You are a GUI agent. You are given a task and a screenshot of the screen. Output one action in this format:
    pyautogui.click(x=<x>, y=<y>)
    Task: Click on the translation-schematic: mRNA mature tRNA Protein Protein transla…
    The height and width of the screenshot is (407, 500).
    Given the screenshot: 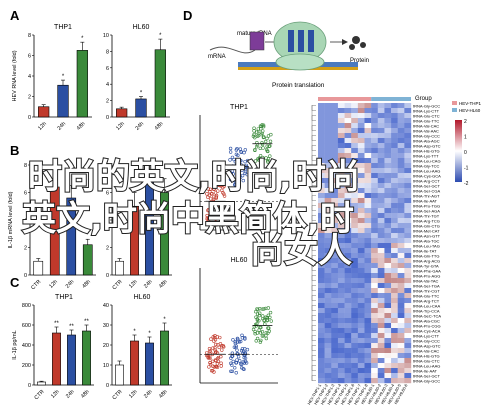 What is the action you would take?
    pyautogui.click(x=288, y=55)
    